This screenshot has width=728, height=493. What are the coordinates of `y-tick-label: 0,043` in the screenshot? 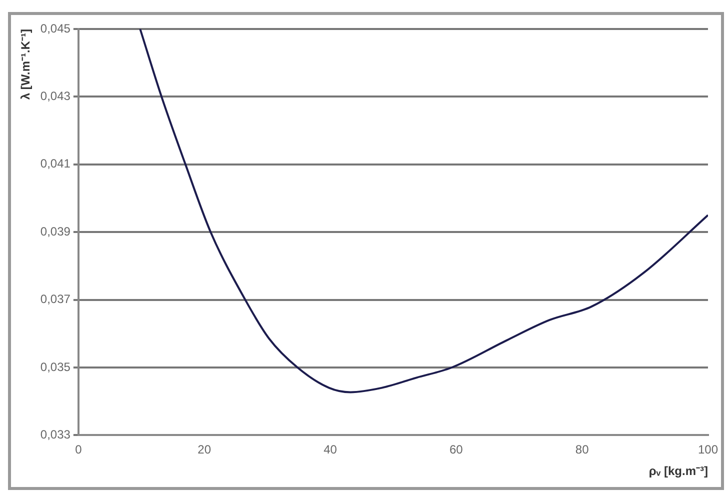 It's located at (55, 96).